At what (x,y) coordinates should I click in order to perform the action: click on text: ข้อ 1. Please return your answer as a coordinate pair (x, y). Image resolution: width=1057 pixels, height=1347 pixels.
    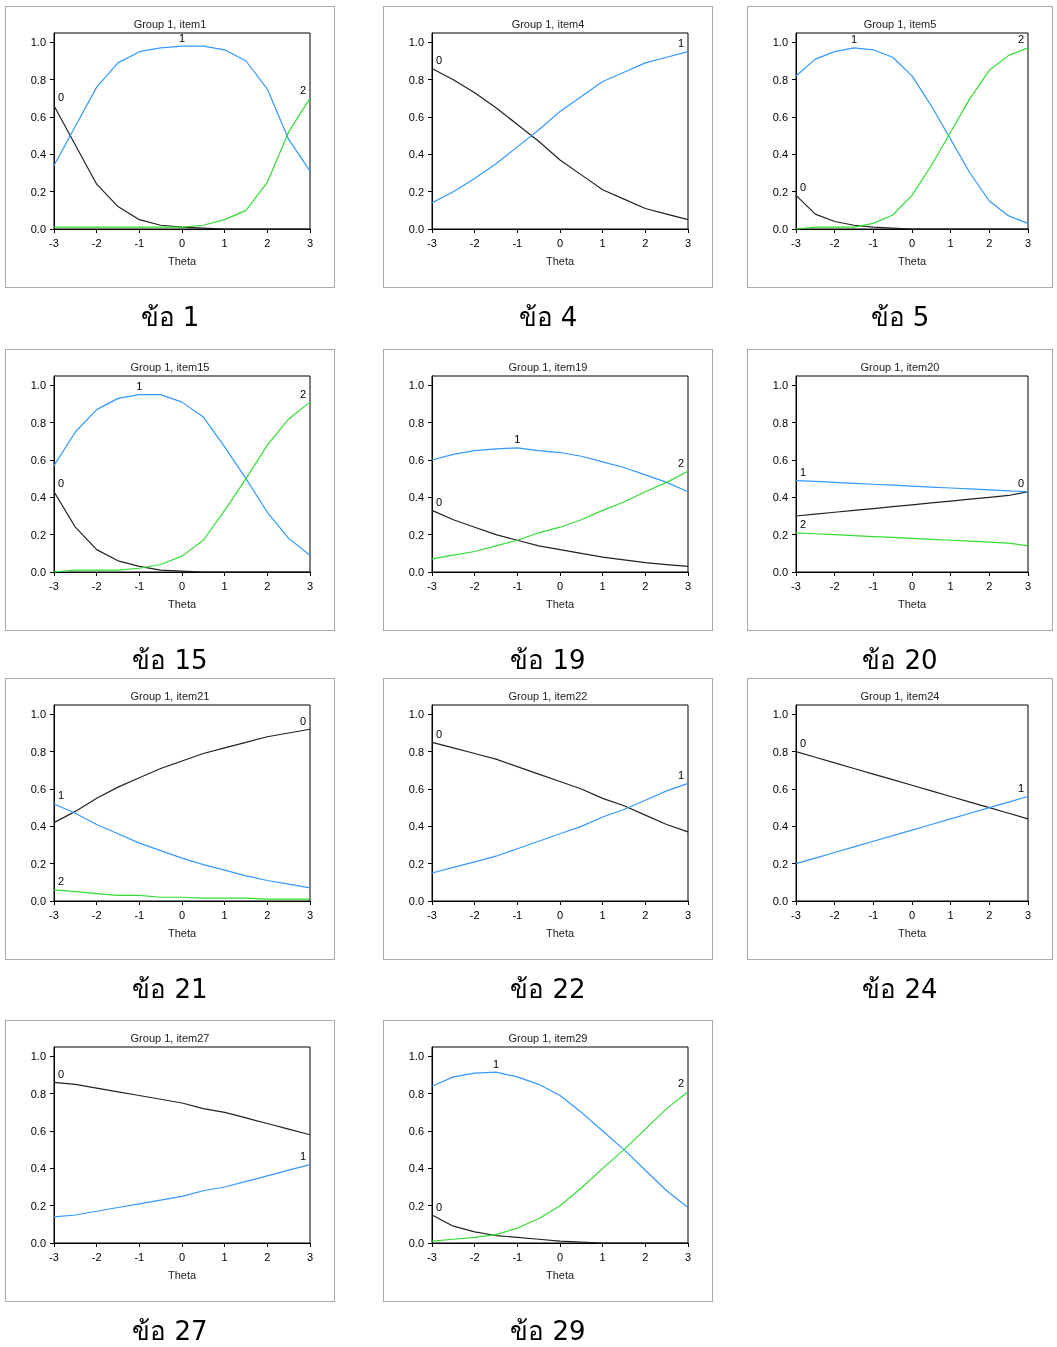
    Looking at the image, I should click on (170, 317).